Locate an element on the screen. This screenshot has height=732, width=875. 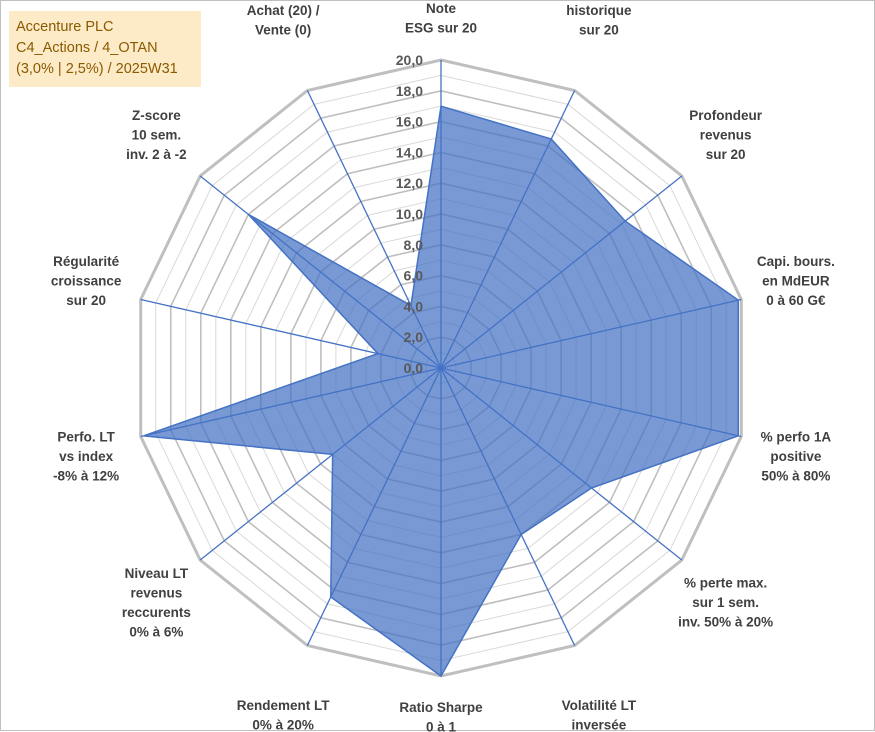
axis-label-line: Capi. bours. is located at coordinates (796, 261).